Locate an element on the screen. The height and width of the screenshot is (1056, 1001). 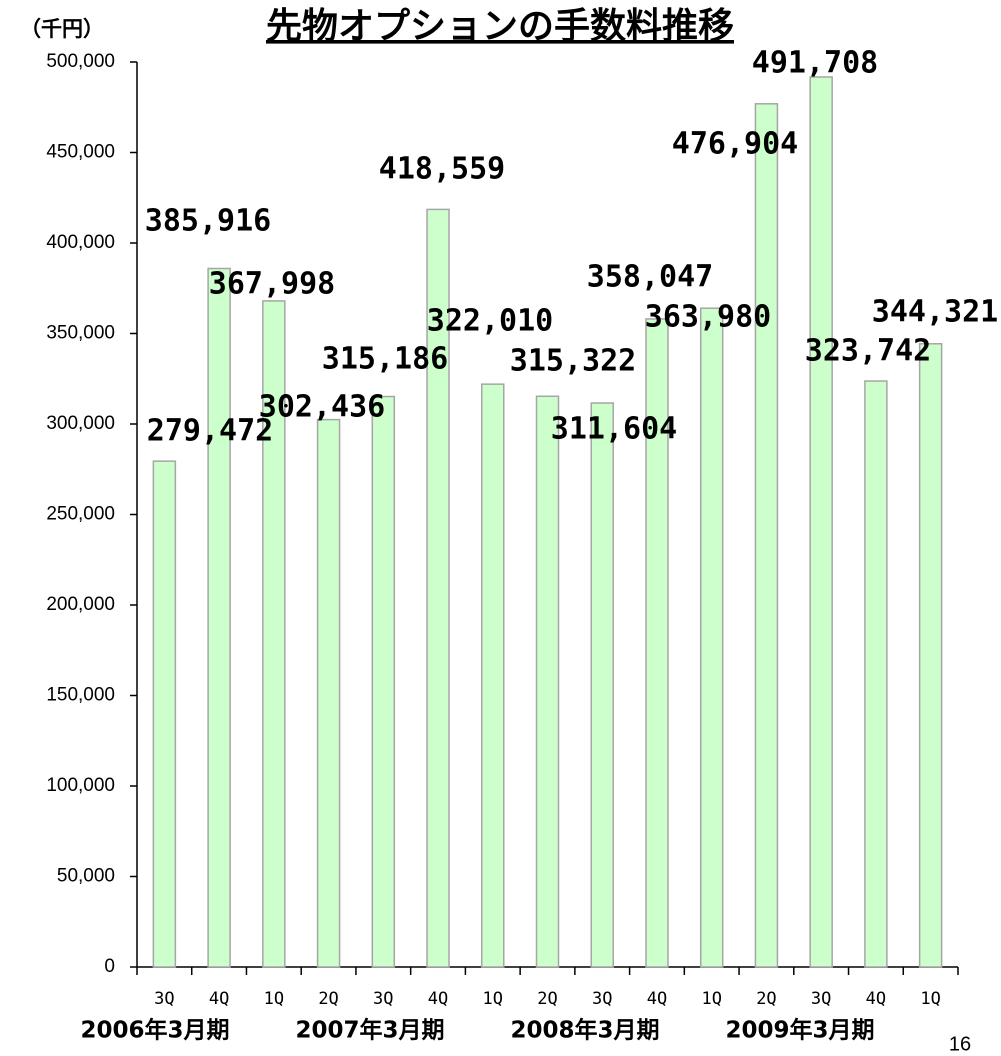
data-label: 363,980 is located at coordinates (708, 317).